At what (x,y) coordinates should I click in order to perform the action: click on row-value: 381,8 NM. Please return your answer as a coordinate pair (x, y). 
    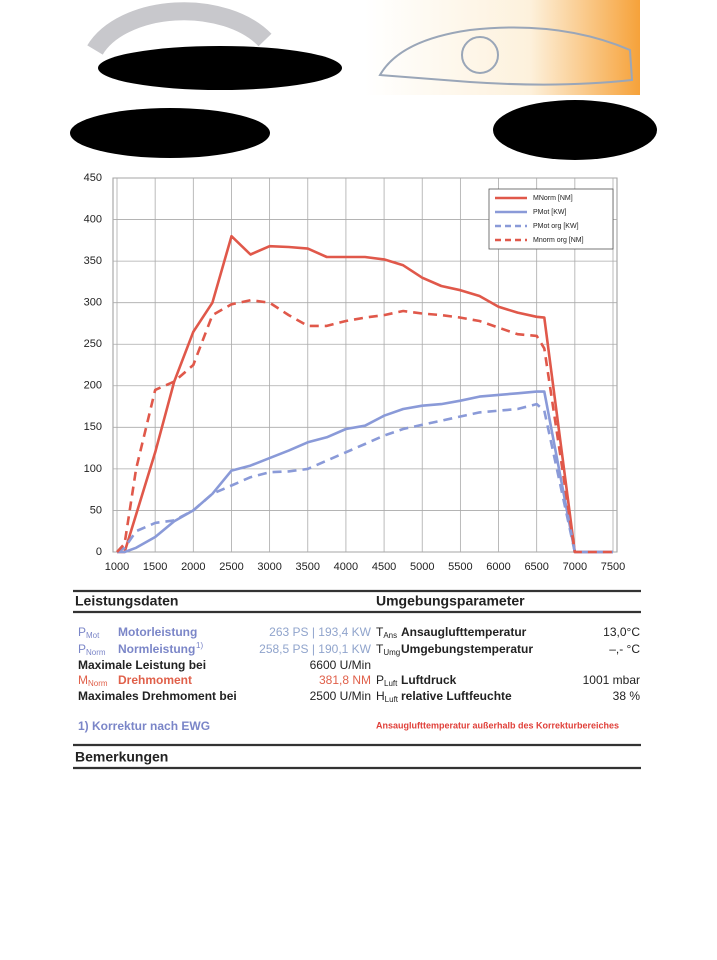
    Looking at the image, I should click on (345, 680).